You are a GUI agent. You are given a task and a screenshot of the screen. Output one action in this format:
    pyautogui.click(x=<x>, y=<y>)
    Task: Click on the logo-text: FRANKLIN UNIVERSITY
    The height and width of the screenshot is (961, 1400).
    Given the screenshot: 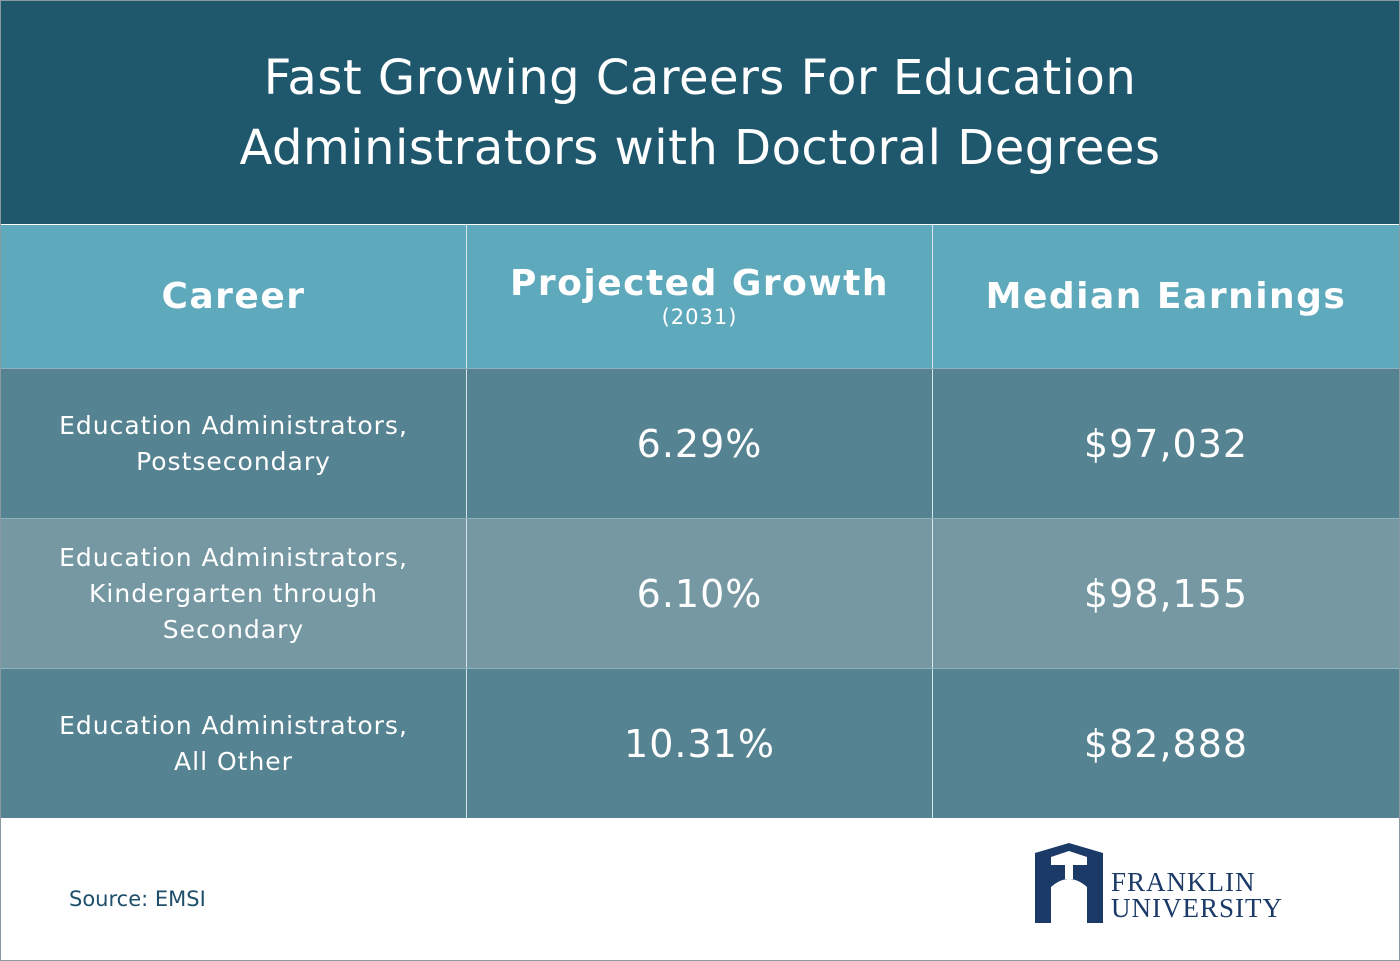 What is the action you would take?
    pyautogui.click(x=1197, y=895)
    